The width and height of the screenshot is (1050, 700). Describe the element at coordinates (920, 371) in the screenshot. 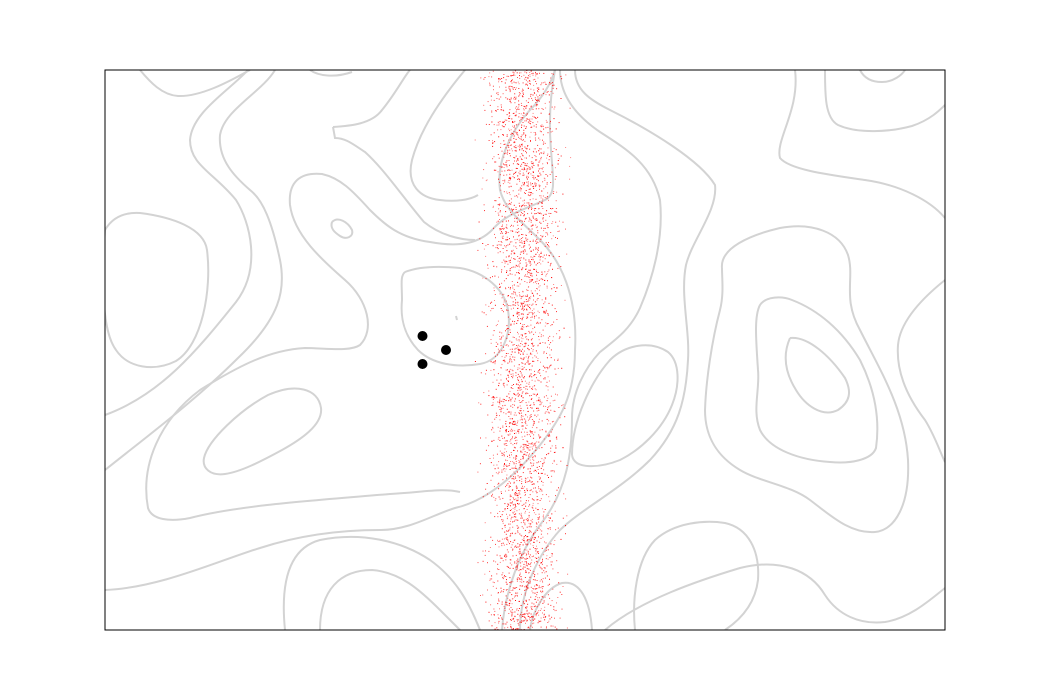

I see `contour-line` at that location.